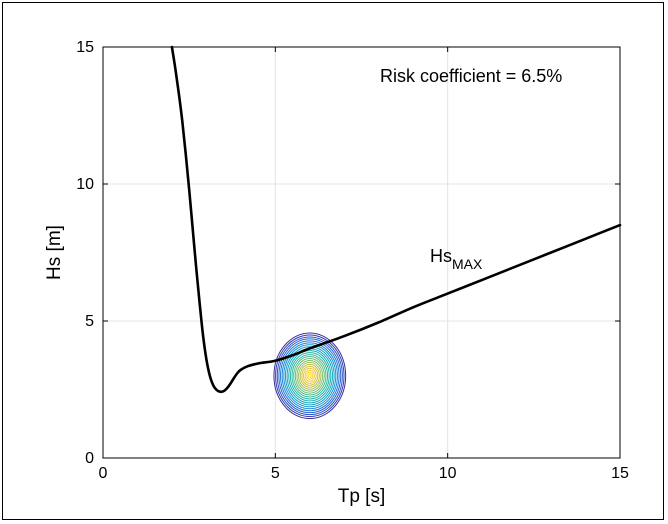 This screenshot has height=524, width=668. Describe the element at coordinates (103, 473) in the screenshot. I see `x-tick-label-0: 0` at that location.